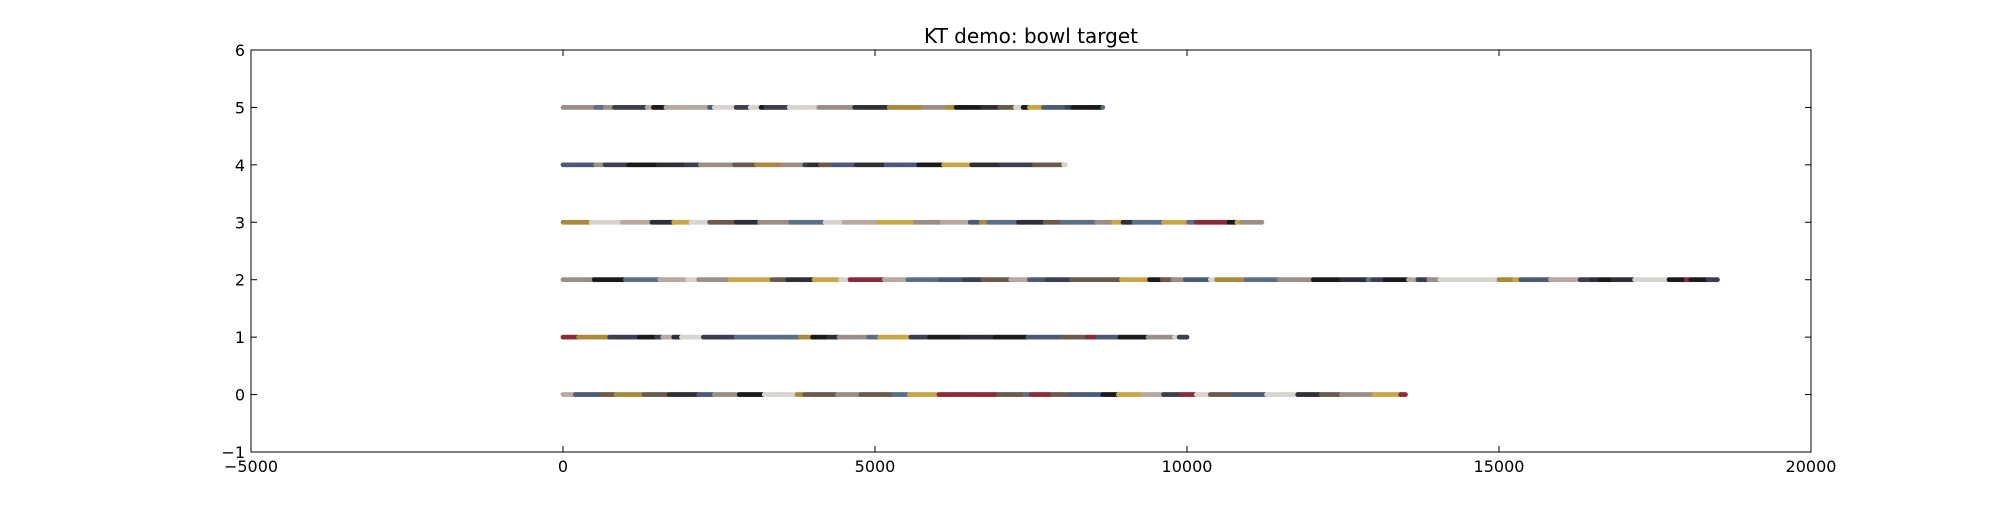 Image resolution: width=2000 pixels, height=505 pixels. Describe the element at coordinates (875, 466) in the screenshot. I see `x-tick-label: 5000` at that location.